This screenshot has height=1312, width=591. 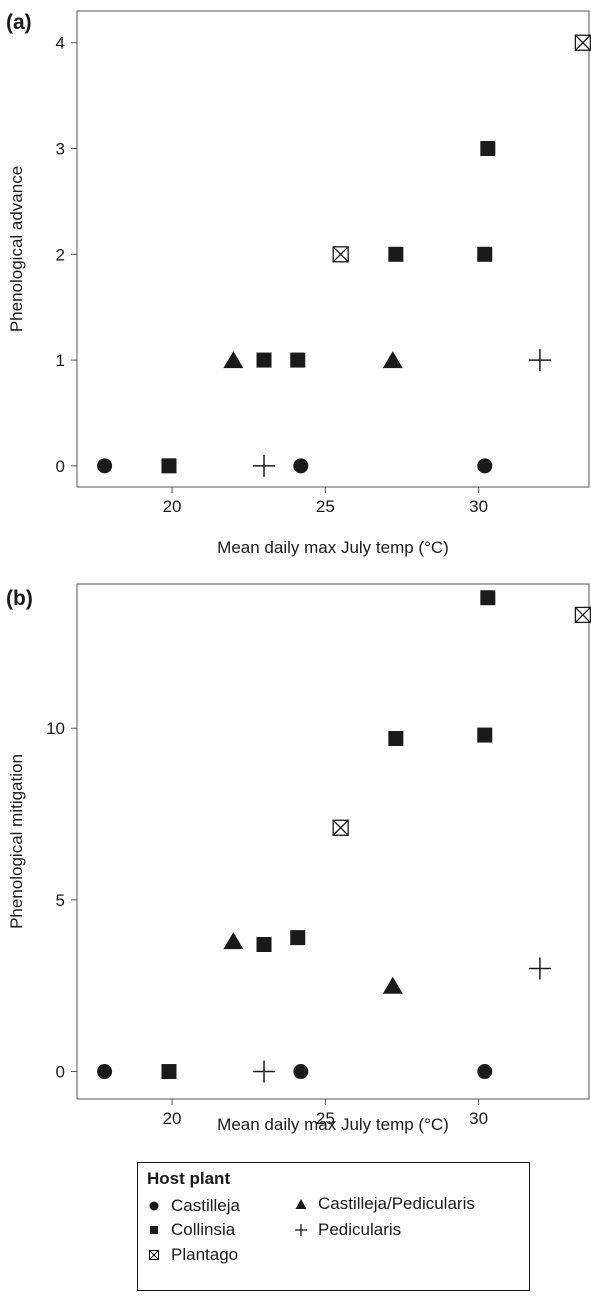 What do you see at coordinates (60, 900) in the screenshot?
I see `y-tick-label: 5` at bounding box center [60, 900].